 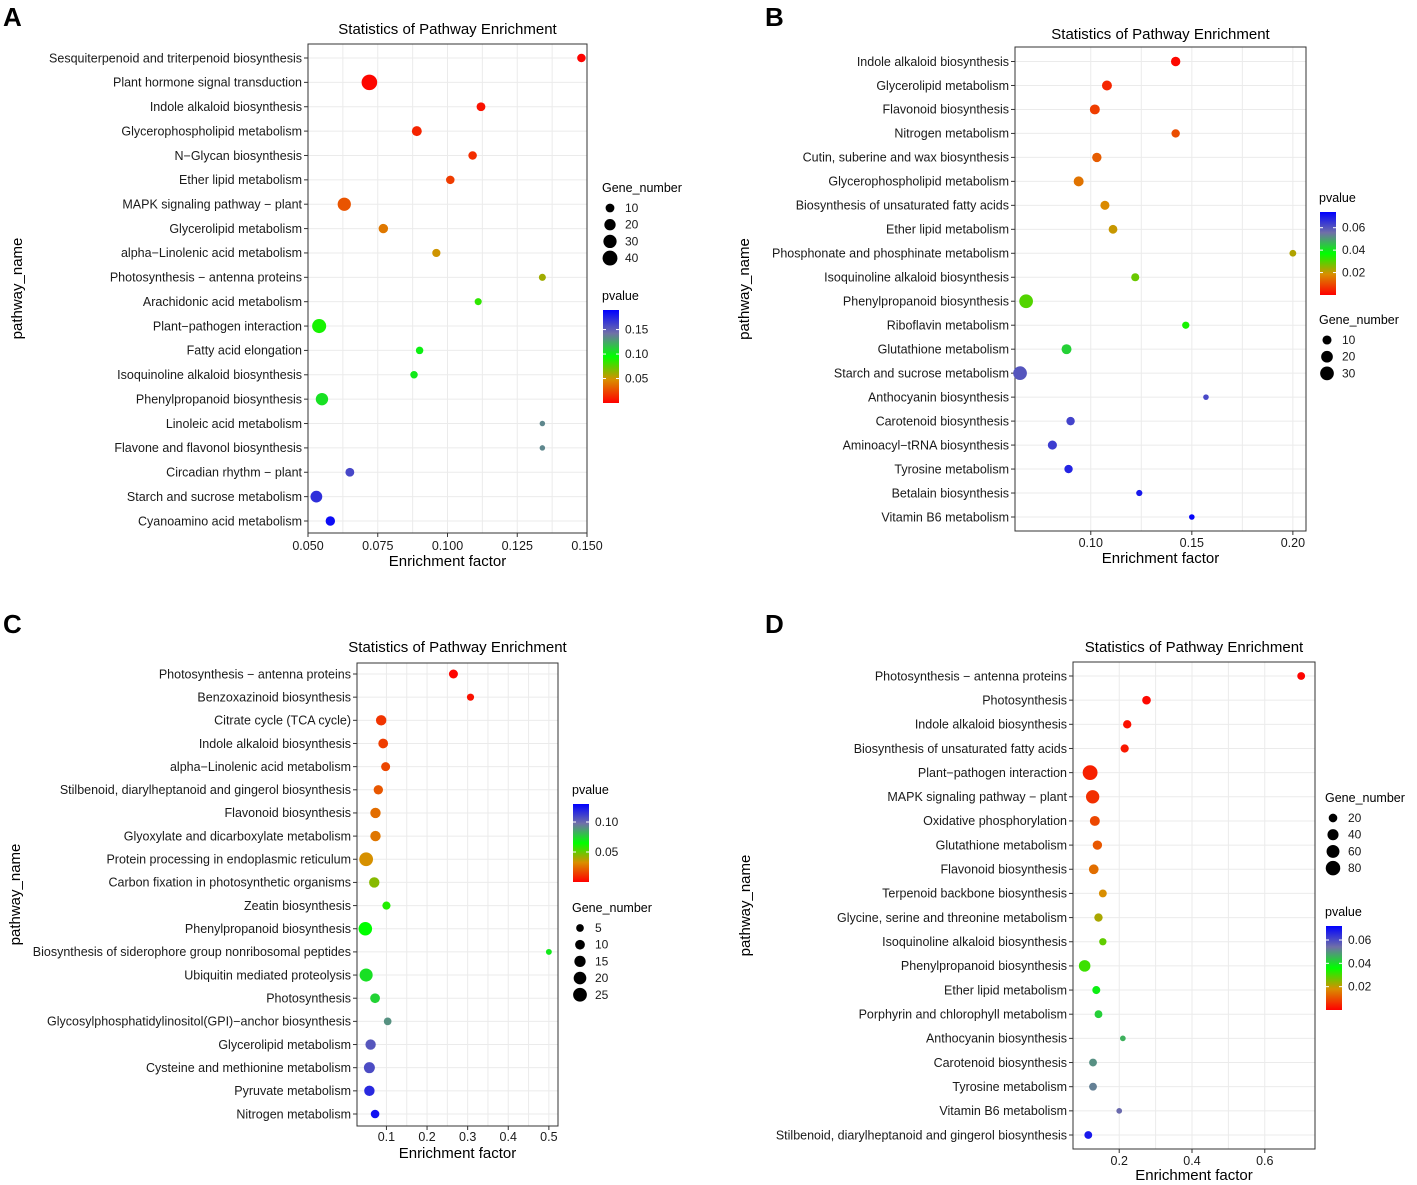 I want to click on y-tick-label: Fatty acid elongation, so click(x=244, y=351).